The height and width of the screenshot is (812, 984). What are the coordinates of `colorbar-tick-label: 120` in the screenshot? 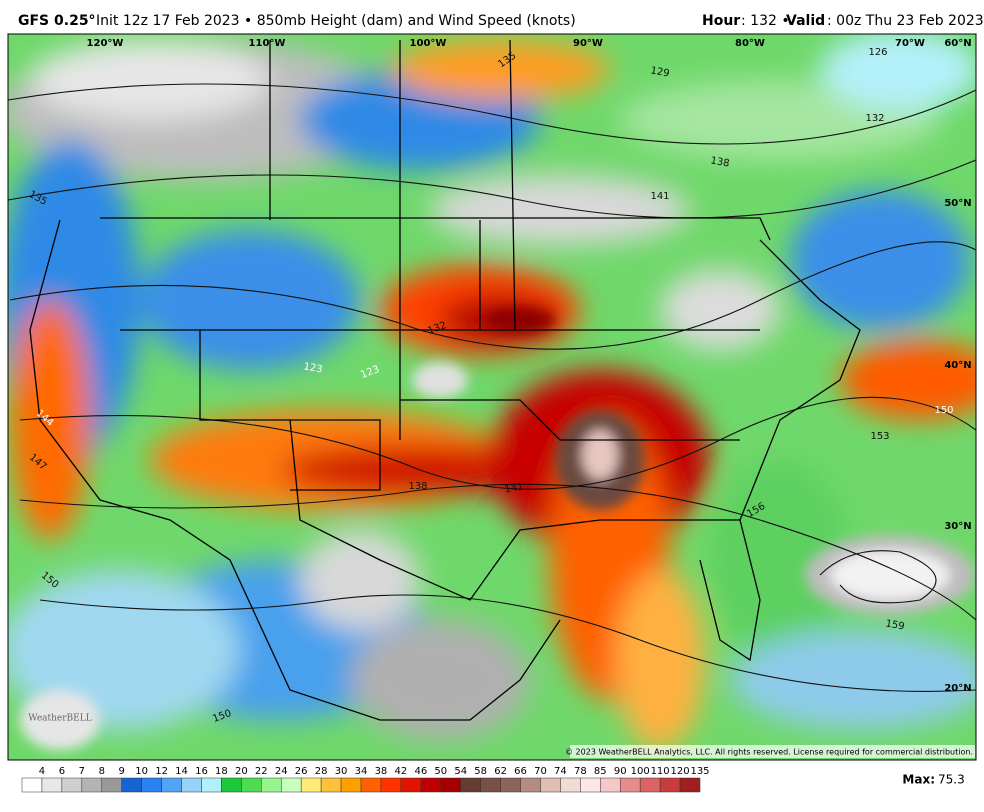 It's located at (680, 771).